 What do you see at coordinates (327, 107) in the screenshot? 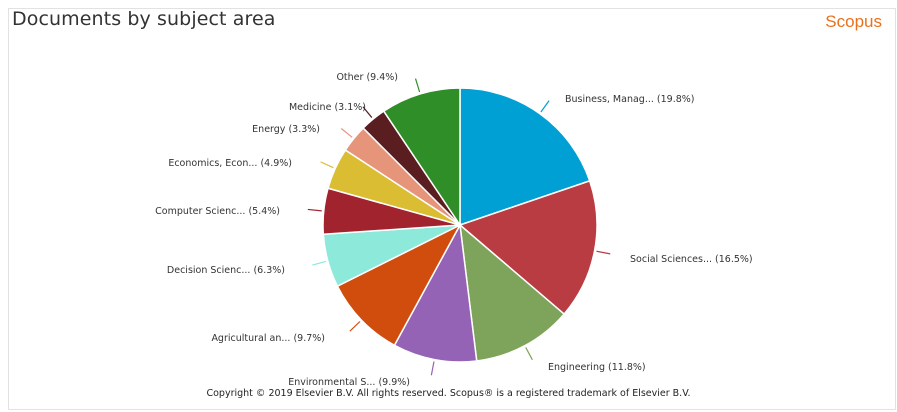
I see `slice-label: Medicine (3.1%)` at bounding box center [327, 107].